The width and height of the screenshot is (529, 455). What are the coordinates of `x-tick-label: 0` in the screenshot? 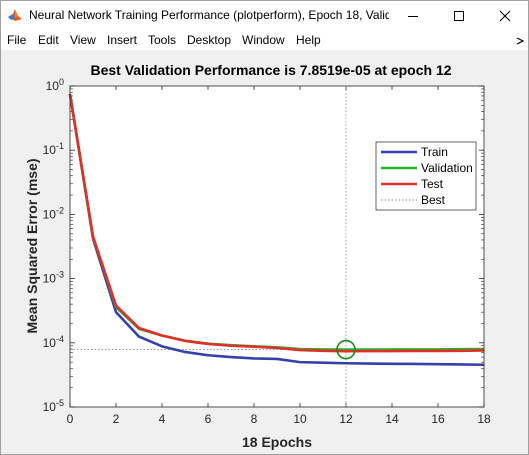 It's located at (70, 419).